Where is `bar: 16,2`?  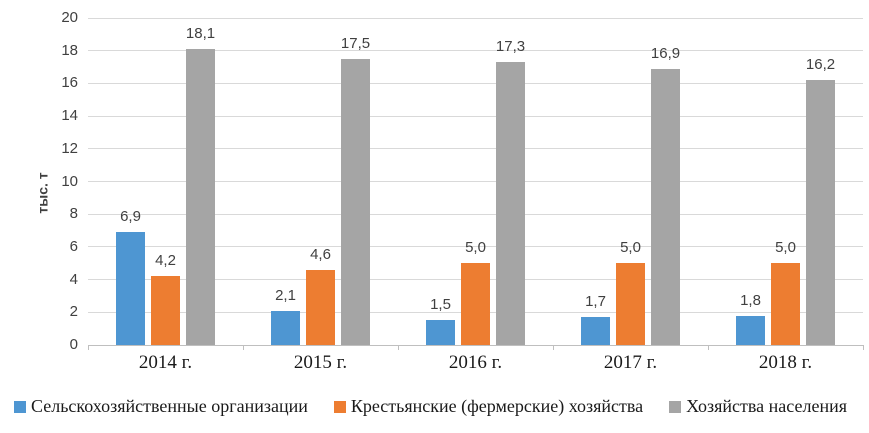
bar: 16,2 is located at coordinates (820, 200).